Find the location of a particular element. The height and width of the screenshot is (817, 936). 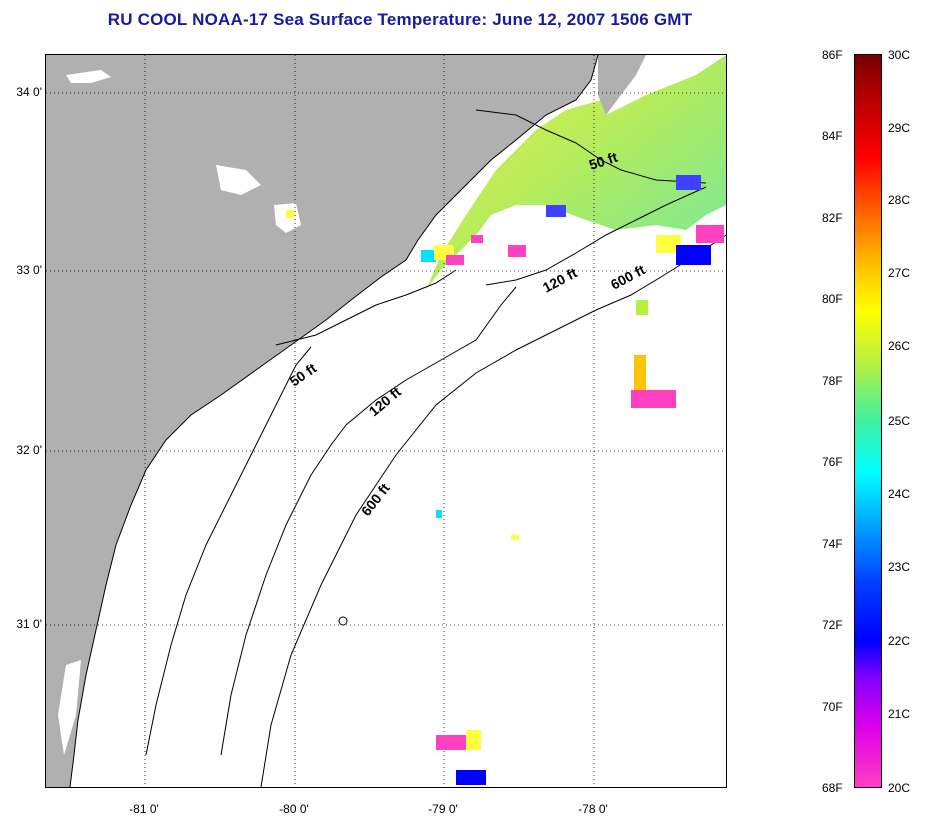

colorbar-c-22: 22C is located at coordinates (899, 641).